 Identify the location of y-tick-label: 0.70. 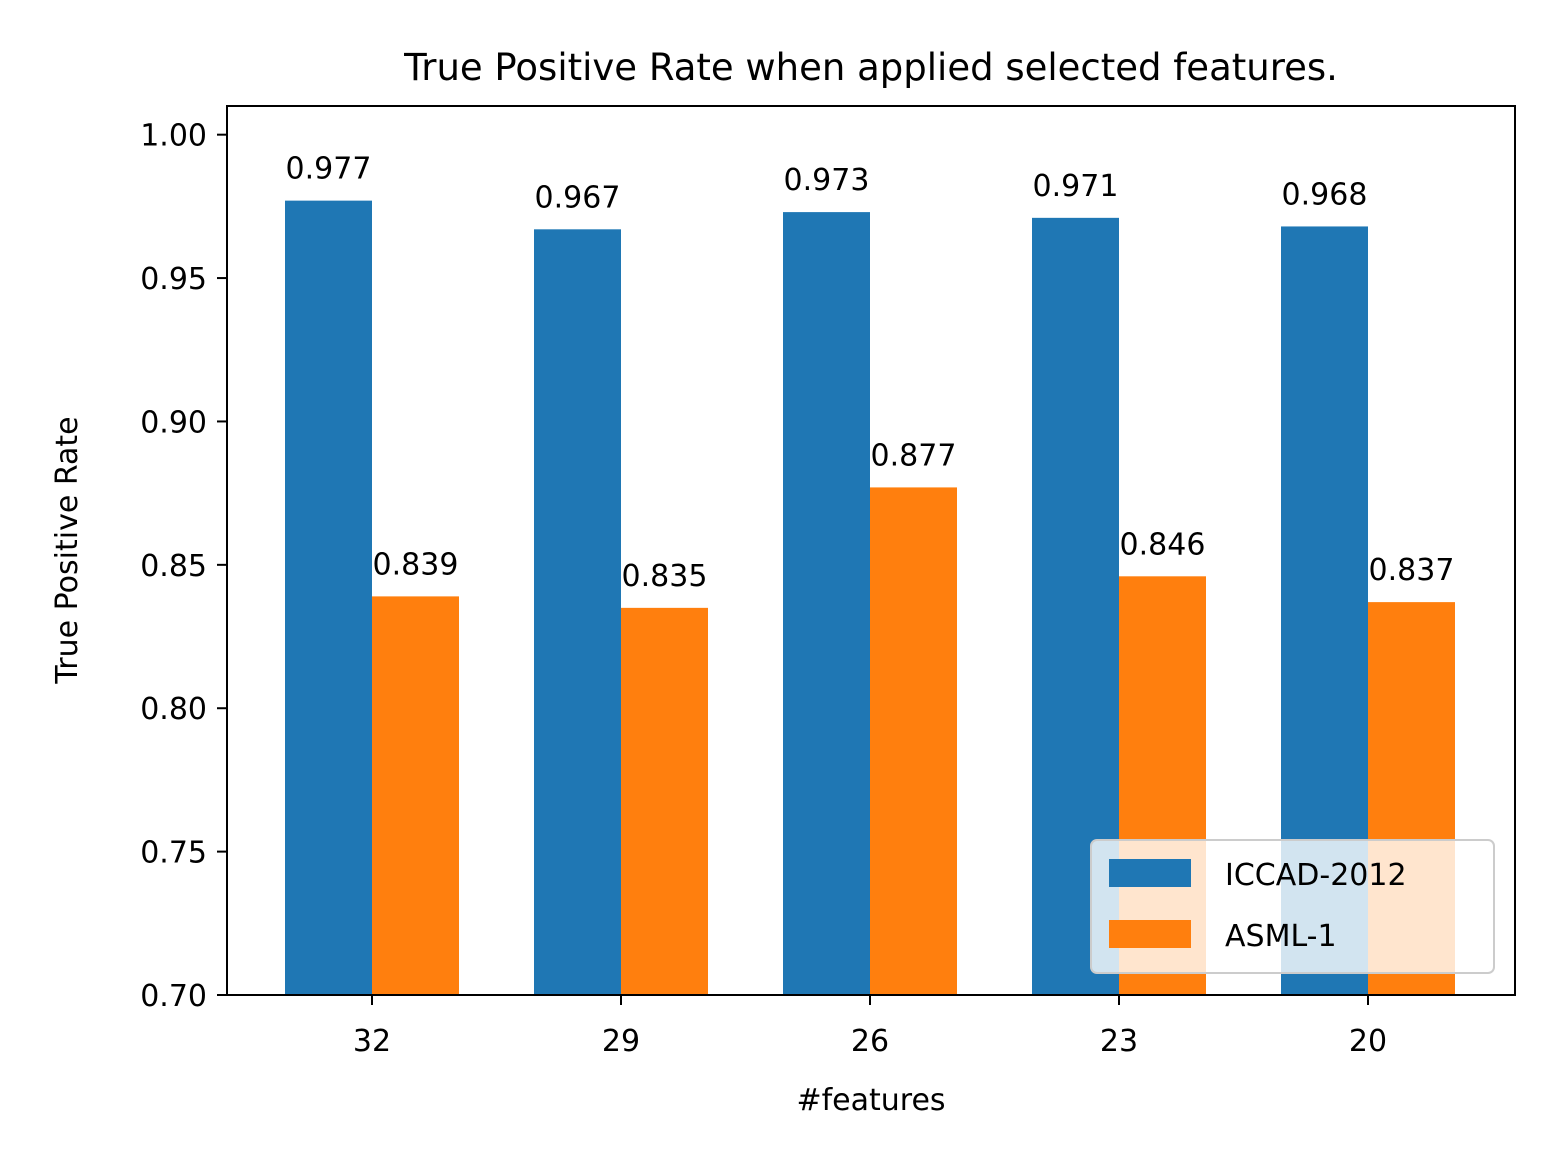
(173, 996).